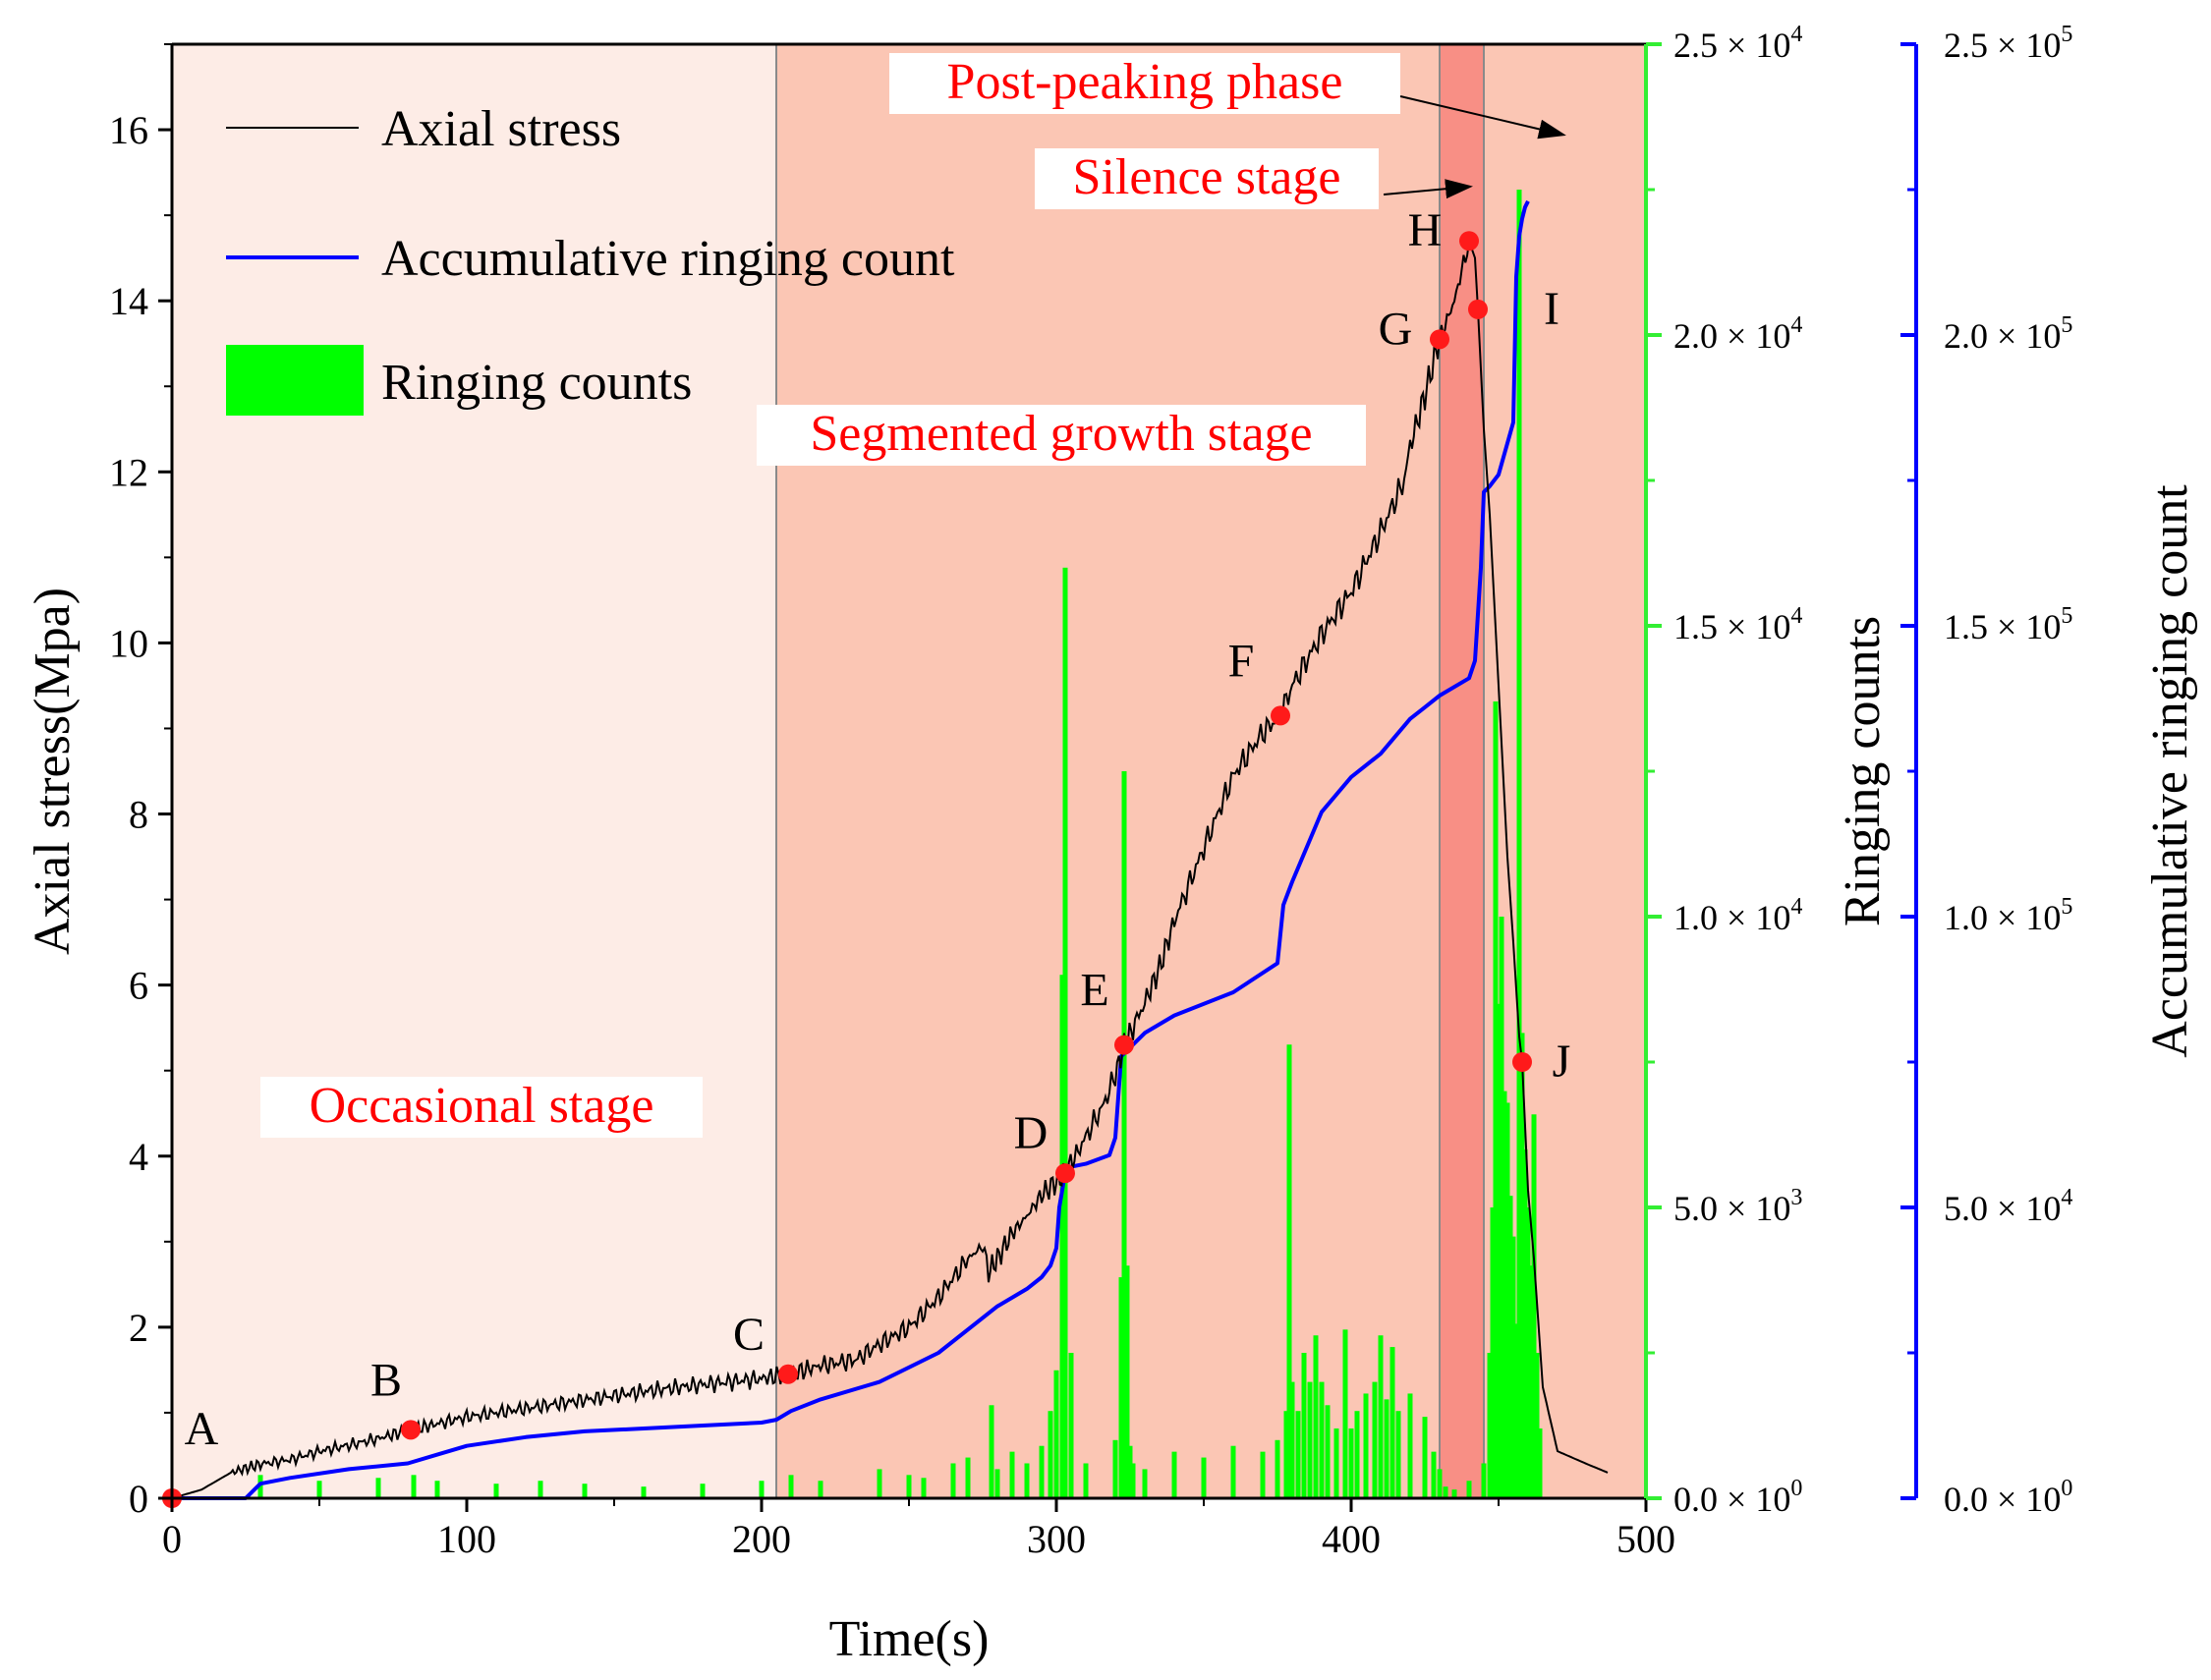  What do you see at coordinates (1094, 991) in the screenshot?
I see `point-label-e: E` at bounding box center [1094, 991].